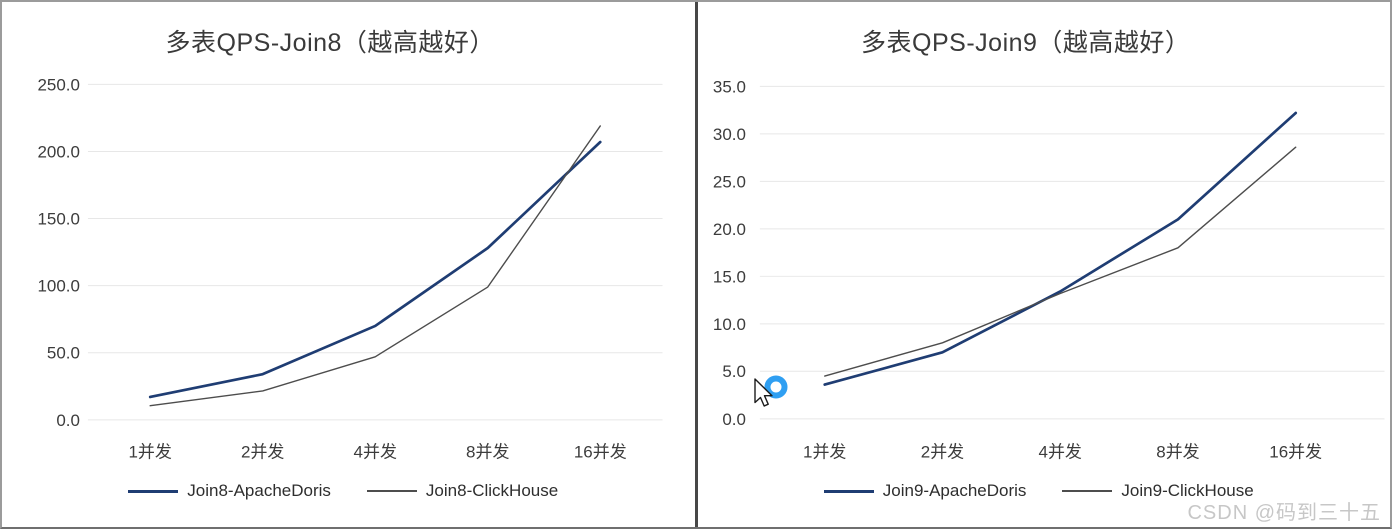  Describe the element at coordinates (1284, 513) in the screenshot. I see `csdn-watermark: CSDN @码到三十五` at that location.